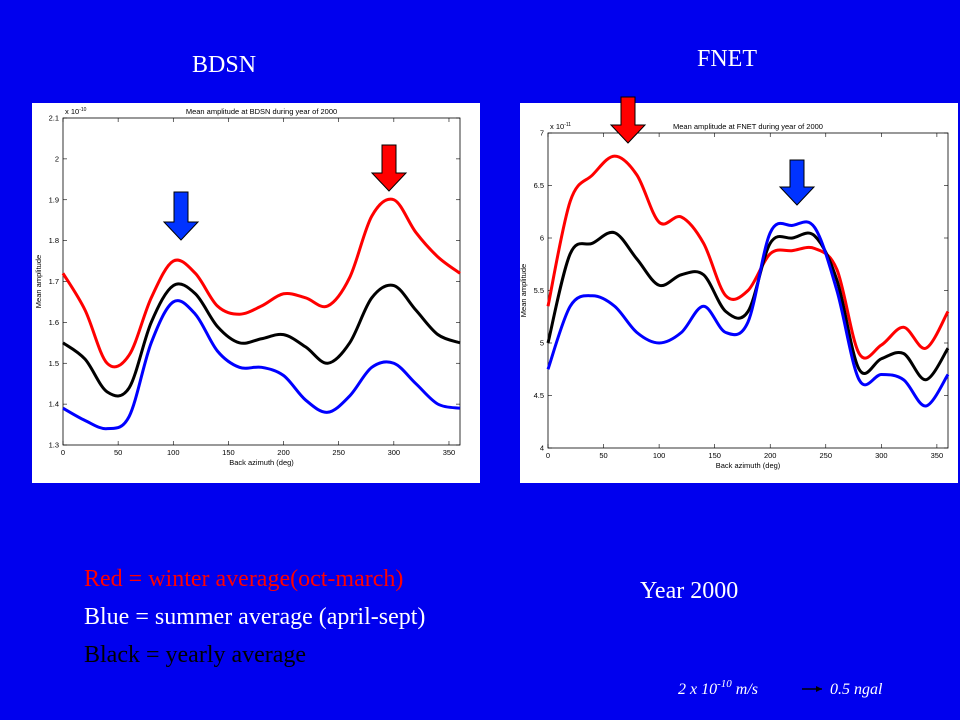 This screenshot has width=960, height=720. I want to click on heading: BDSN, so click(224, 65).